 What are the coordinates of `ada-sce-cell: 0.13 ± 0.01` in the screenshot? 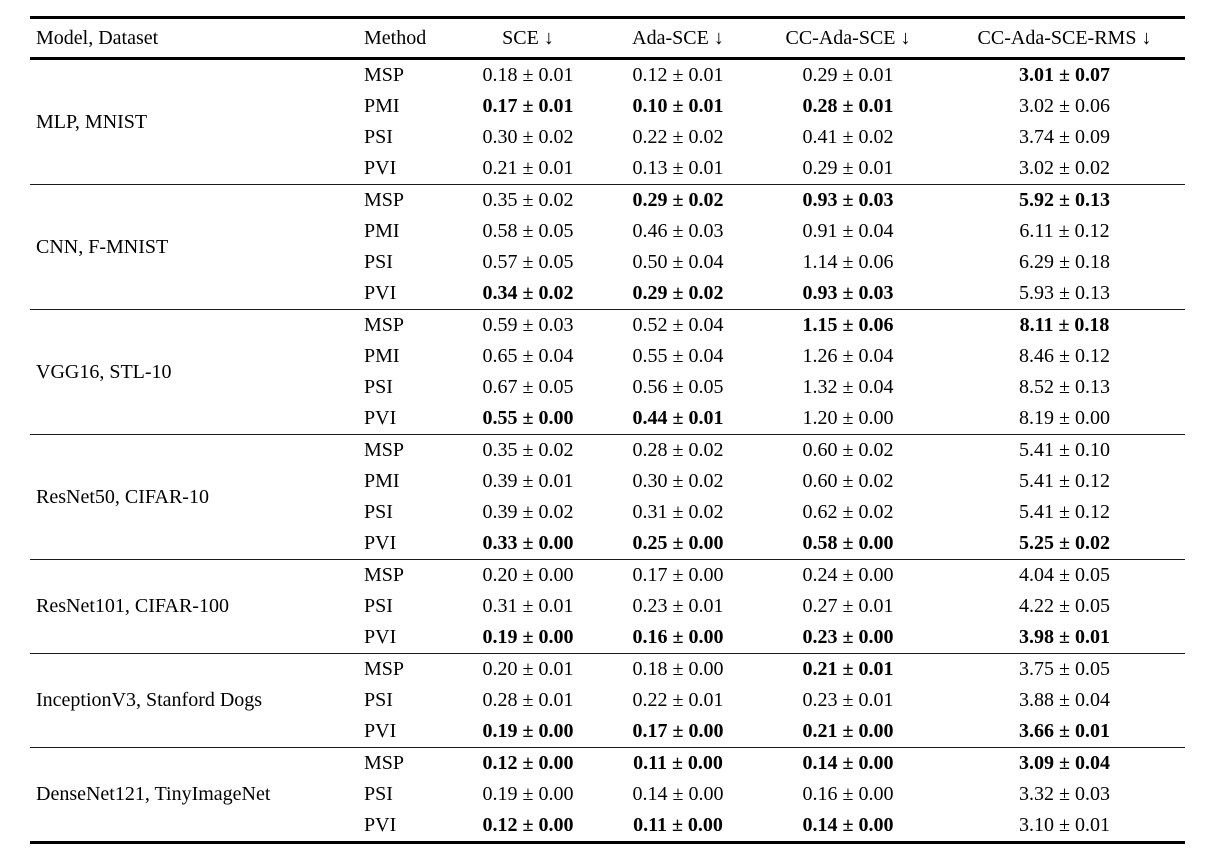 It's located at (678, 168).